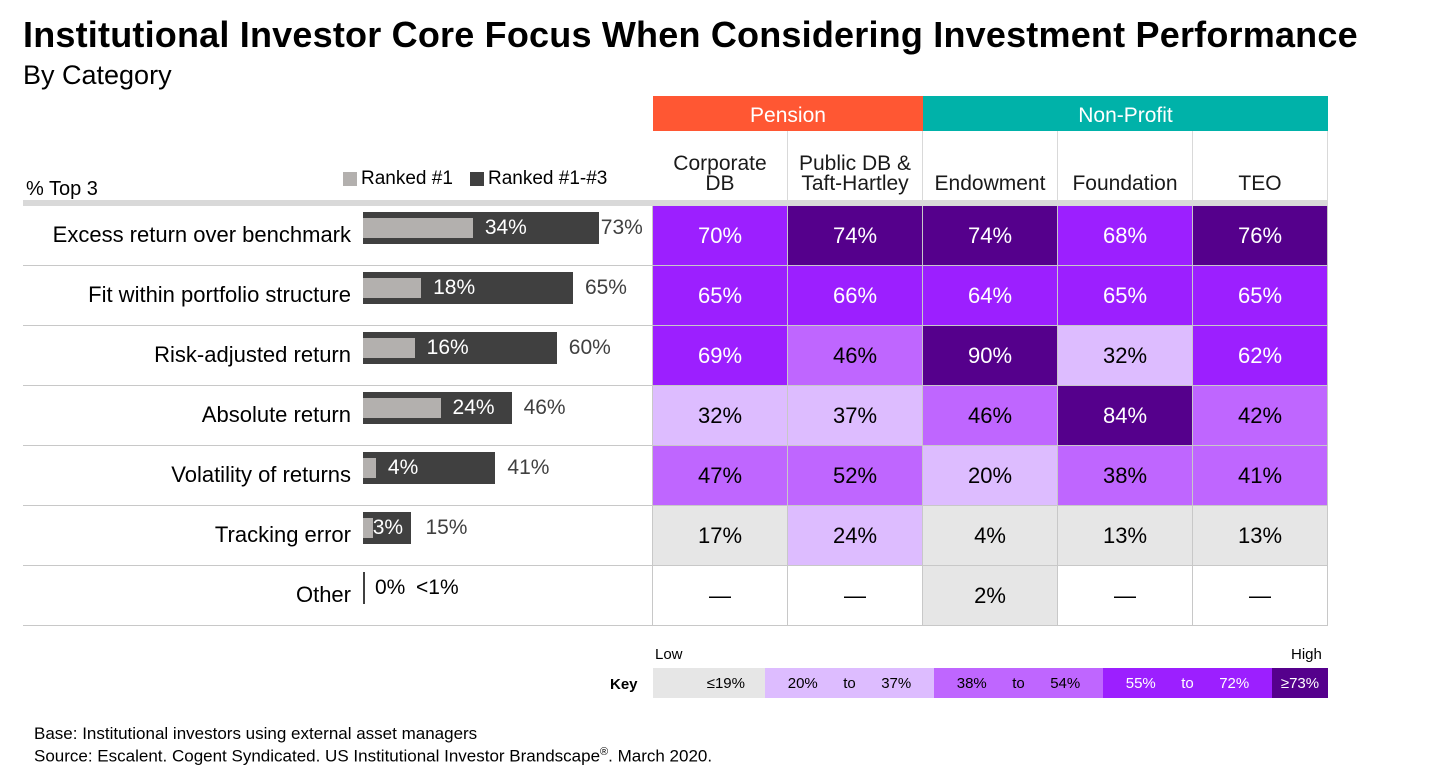  Describe the element at coordinates (1260, 165) in the screenshot. I see `column-header-4: TEO` at that location.